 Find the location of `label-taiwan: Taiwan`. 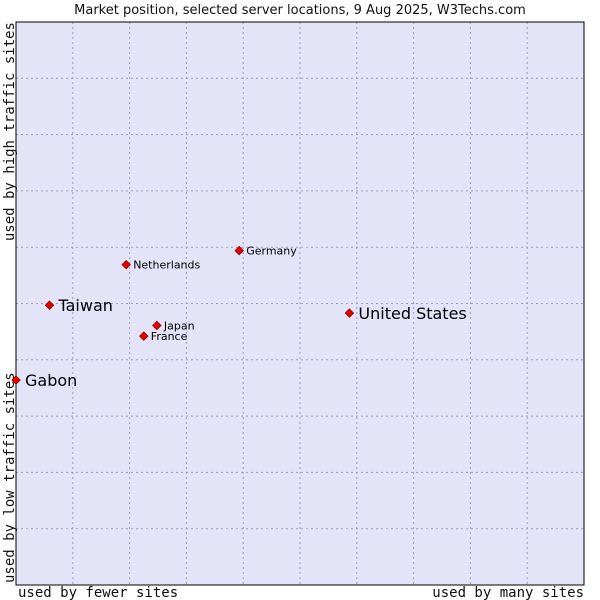

label-taiwan: Taiwan is located at coordinates (85, 305).